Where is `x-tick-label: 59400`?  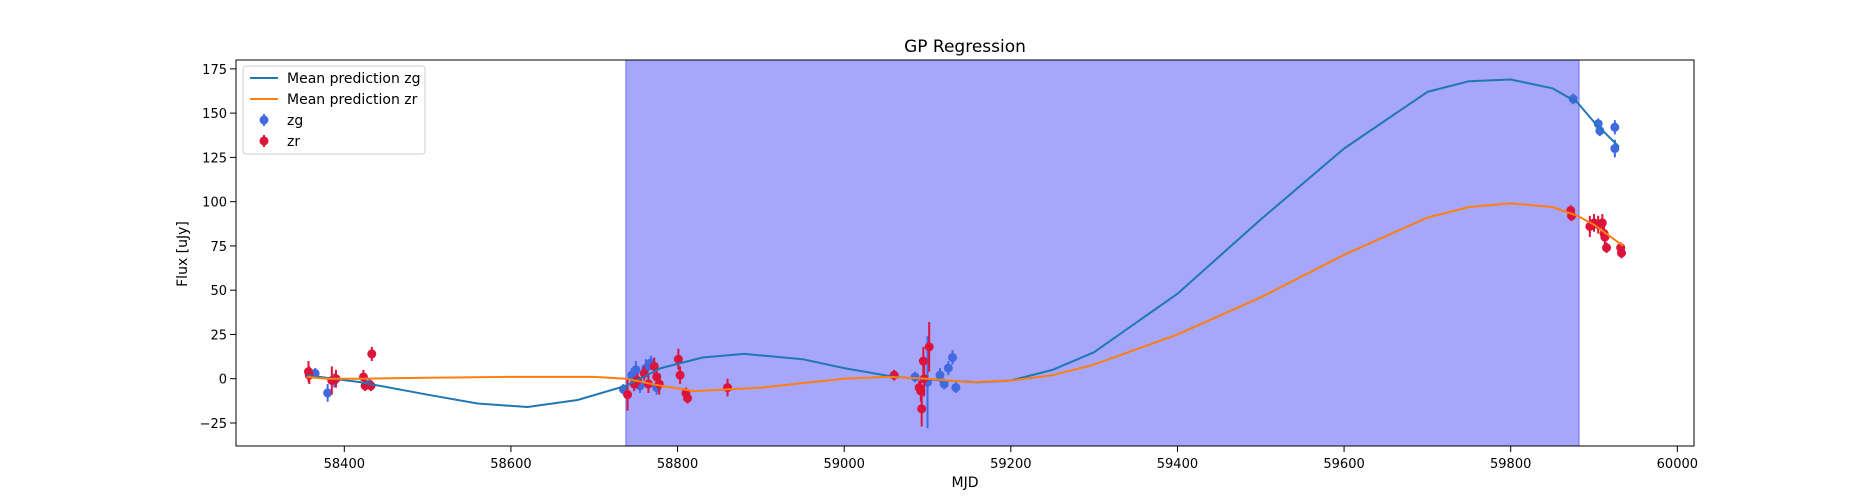 x-tick-label: 59400 is located at coordinates (1177, 464).